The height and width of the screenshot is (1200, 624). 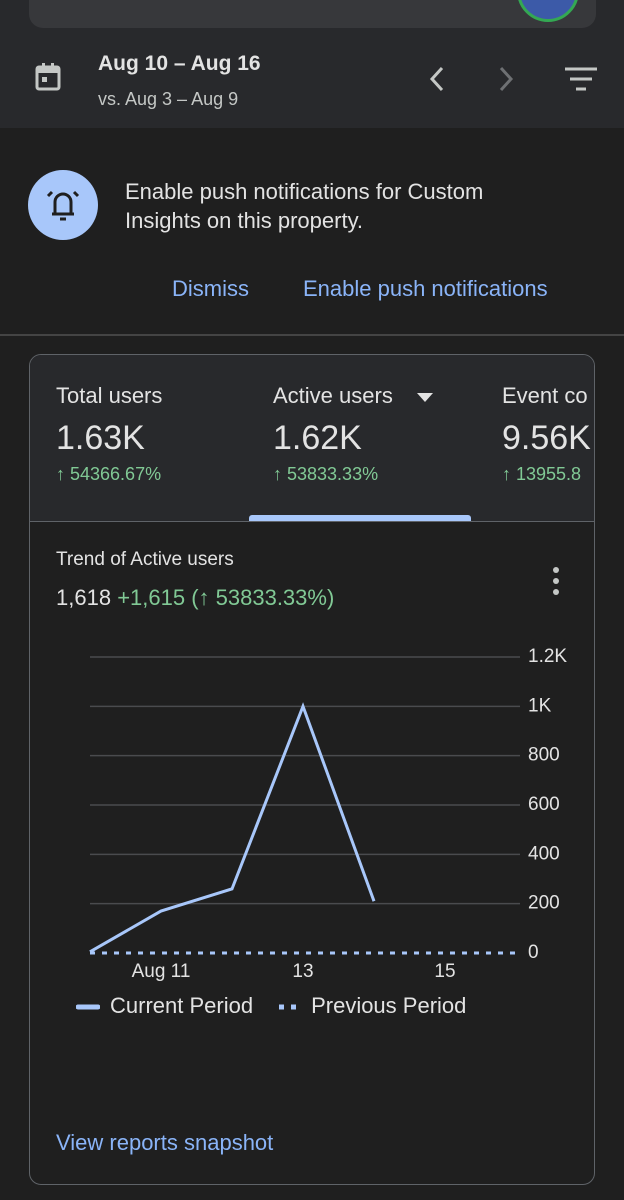 I want to click on y-tick-label: 200, so click(x=544, y=903).